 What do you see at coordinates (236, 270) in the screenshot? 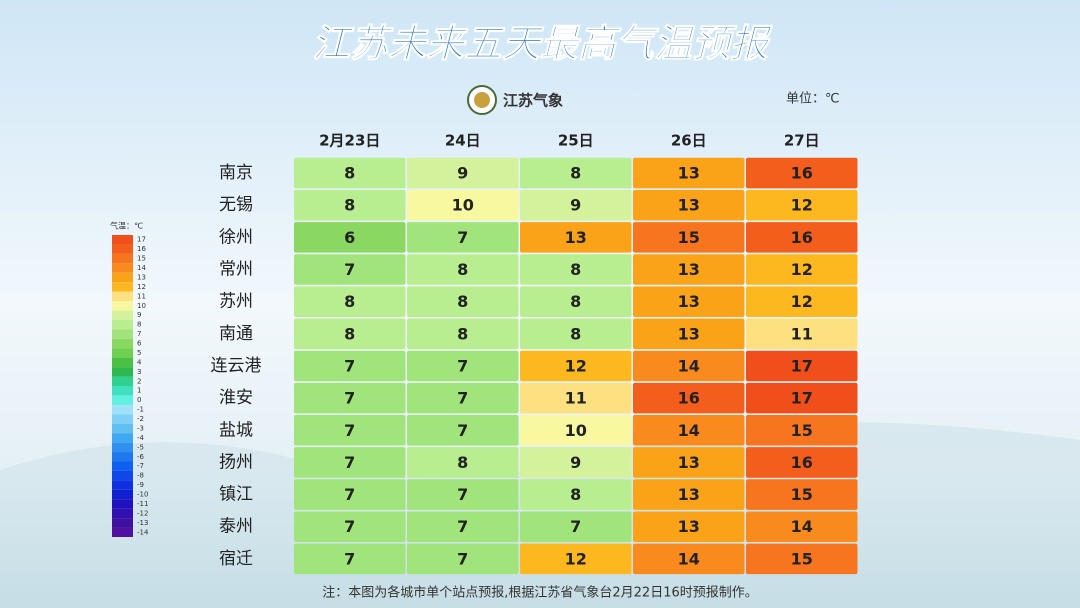
I see `city-label: 常州` at bounding box center [236, 270].